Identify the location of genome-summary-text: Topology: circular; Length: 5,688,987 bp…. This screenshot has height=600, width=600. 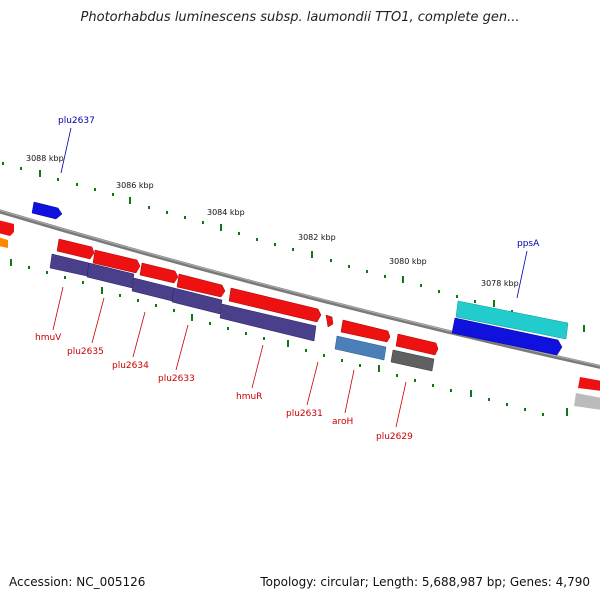
(425, 582).